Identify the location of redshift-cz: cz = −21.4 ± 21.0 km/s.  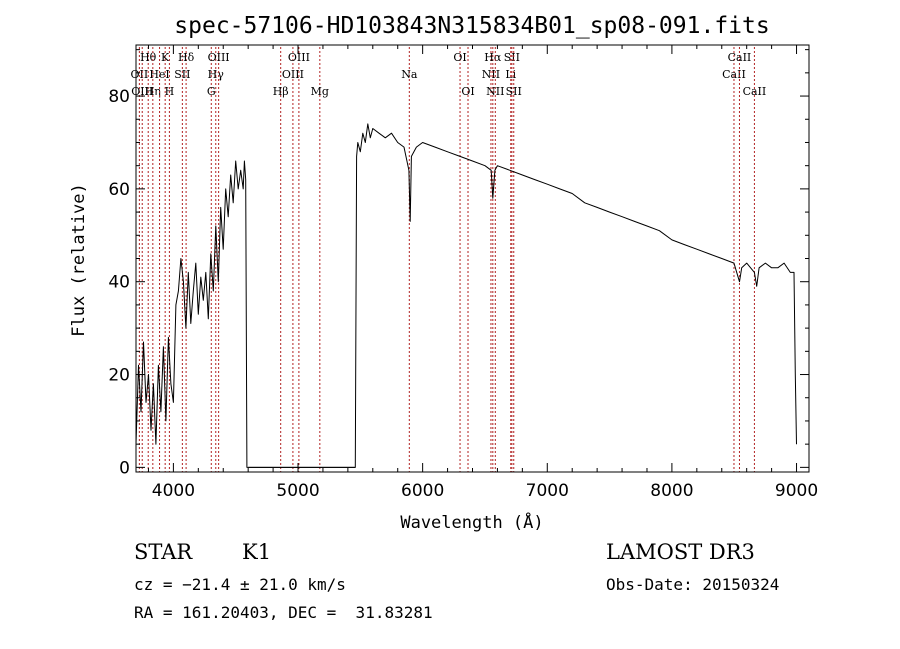
(240, 584).